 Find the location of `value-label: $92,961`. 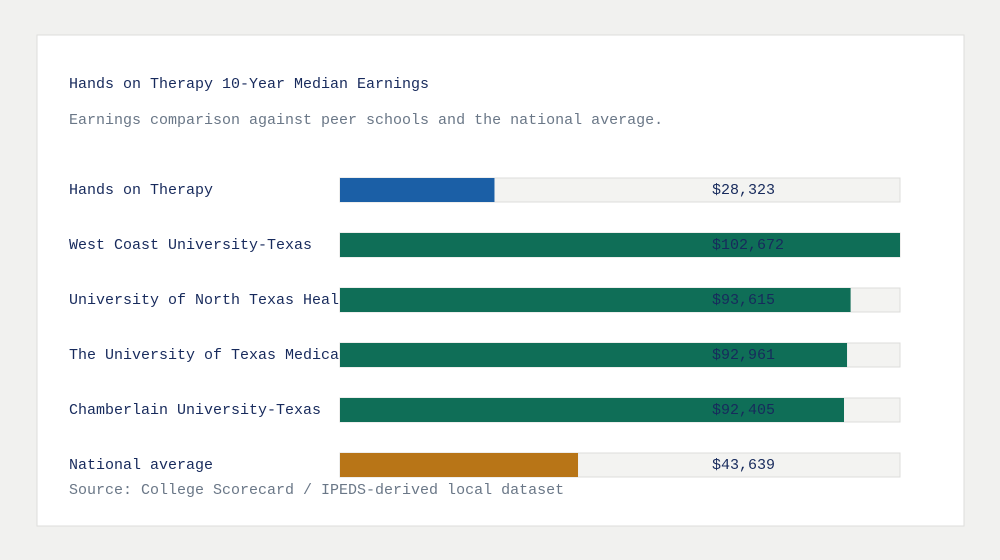

value-label: $92,961 is located at coordinates (743, 355).